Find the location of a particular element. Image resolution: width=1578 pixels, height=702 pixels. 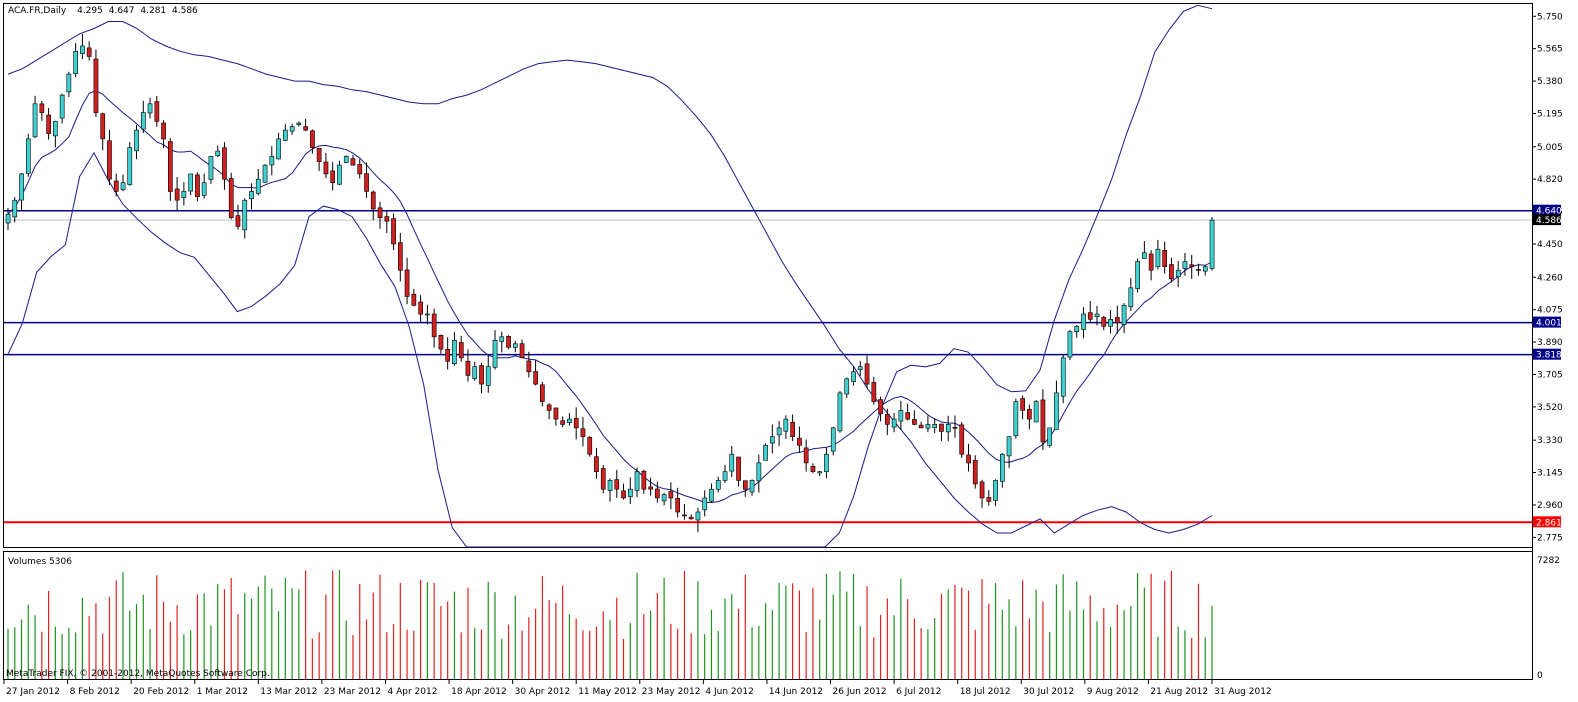

level-tag-label: 2.861 is located at coordinates (1549, 523).